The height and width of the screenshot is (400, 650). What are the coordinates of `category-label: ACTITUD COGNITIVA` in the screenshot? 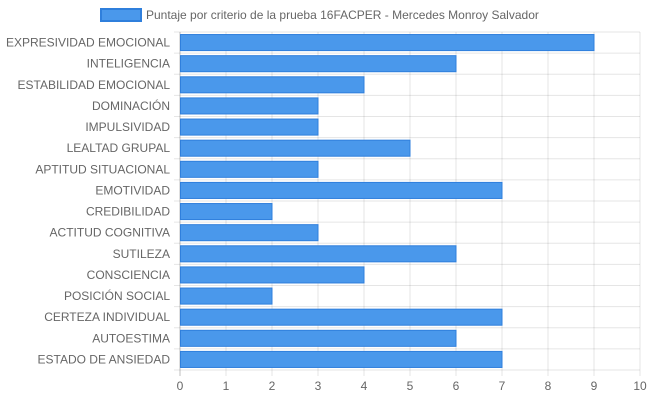 It's located at (110, 233).